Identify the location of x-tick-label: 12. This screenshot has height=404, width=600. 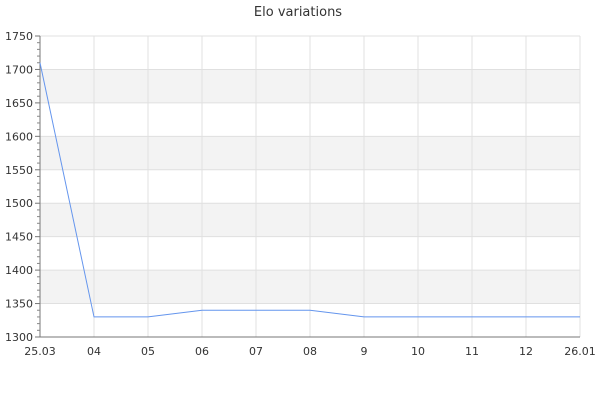
(526, 351).